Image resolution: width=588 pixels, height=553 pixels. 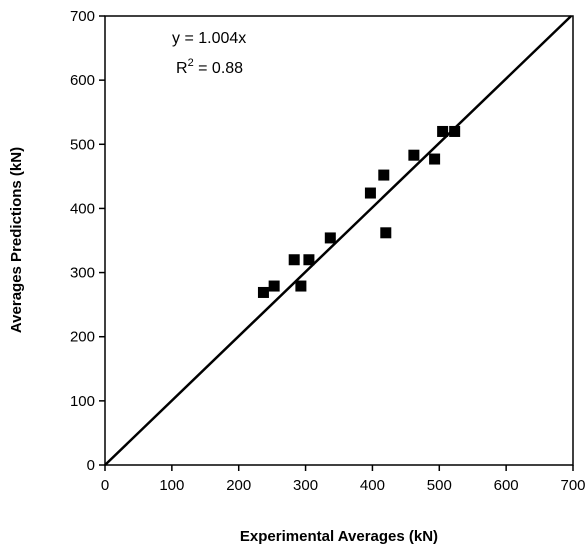 What do you see at coordinates (343, 479) in the screenshot?
I see `x-axis: 0 100 200 300 400 500 600 700` at bounding box center [343, 479].